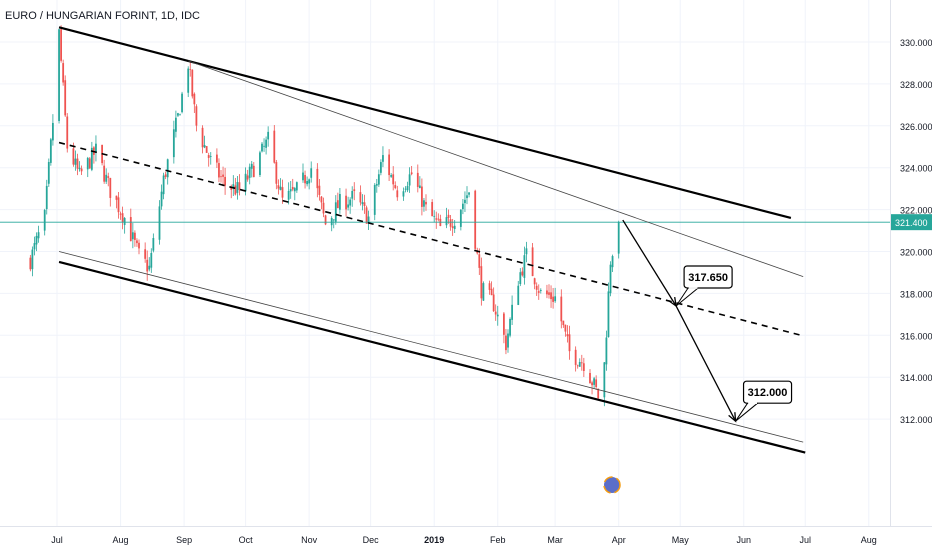 This screenshot has height=555, width=932. What do you see at coordinates (916, 294) in the screenshot?
I see `price-tick-label: 318.000` at bounding box center [916, 294].